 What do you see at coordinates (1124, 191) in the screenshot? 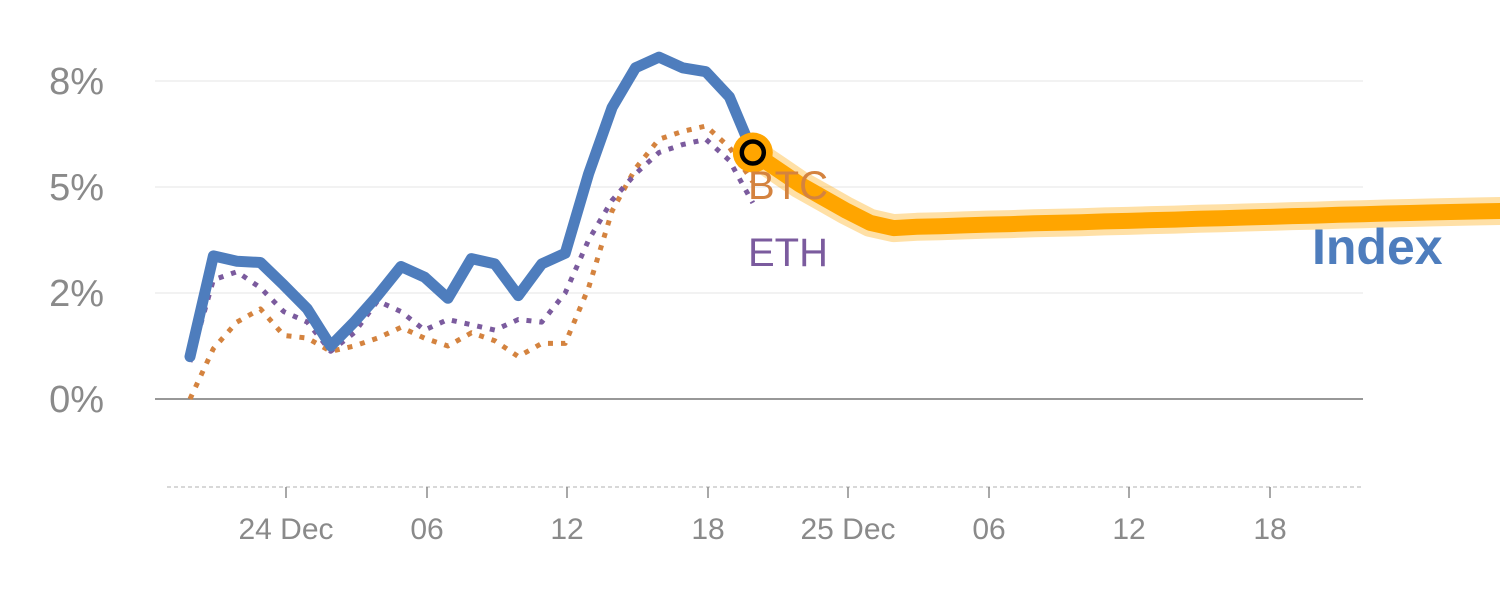
I see `projection-line` at bounding box center [1124, 191].